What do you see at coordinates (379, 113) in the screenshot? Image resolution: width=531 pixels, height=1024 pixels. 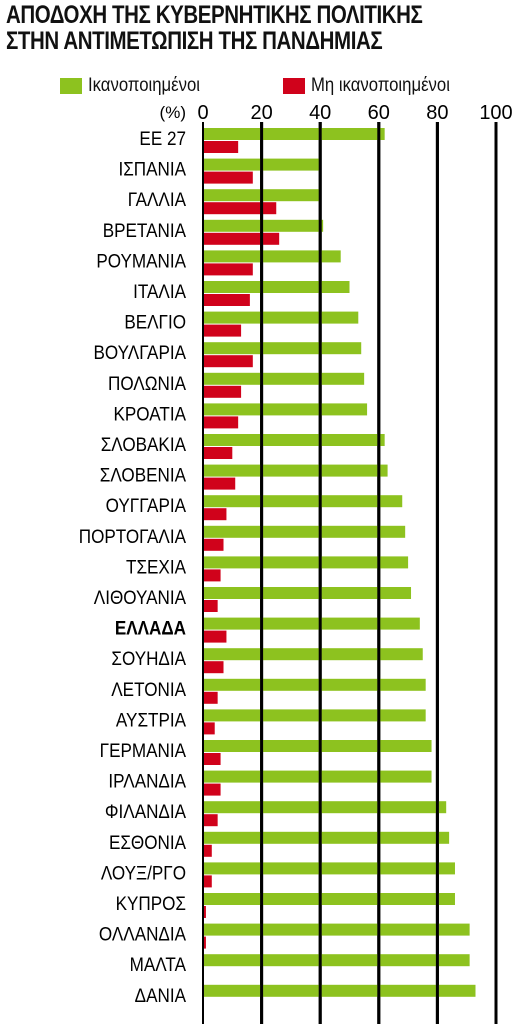 I see `x-tick-label: 60` at bounding box center [379, 113].